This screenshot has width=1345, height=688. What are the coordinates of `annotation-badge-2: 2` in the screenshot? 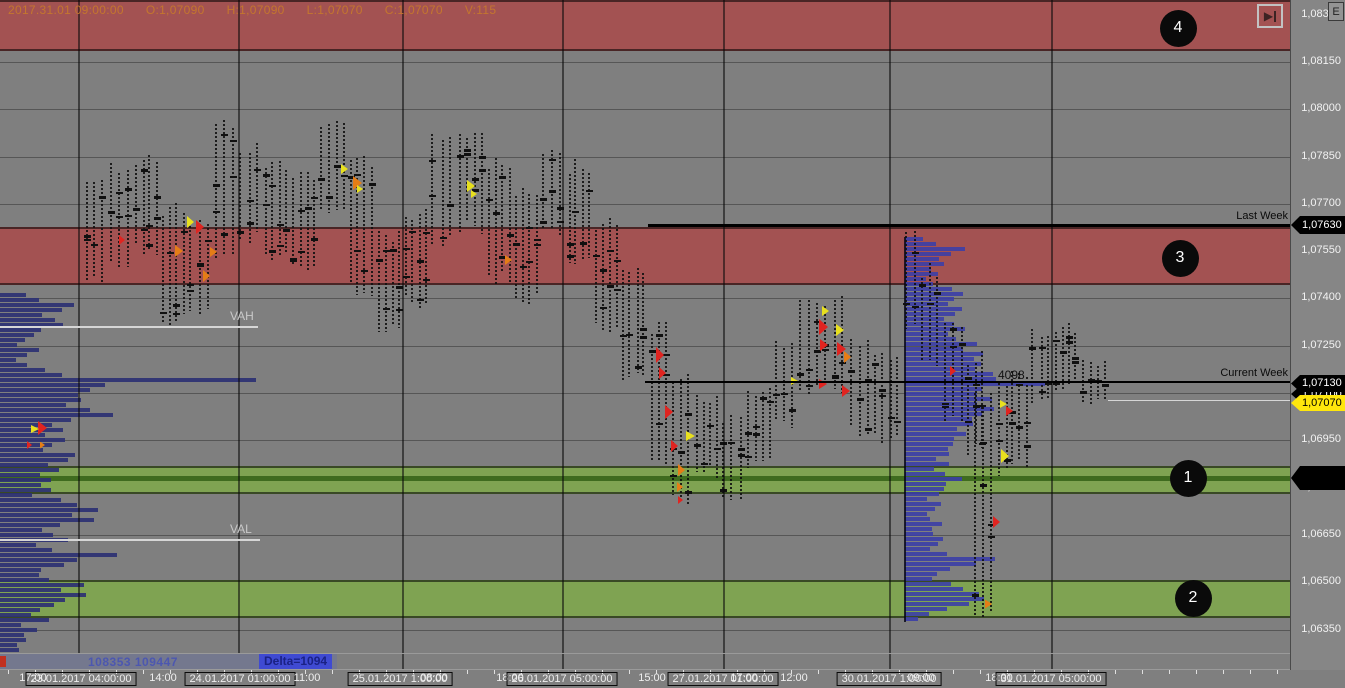 It's located at (1193, 598).